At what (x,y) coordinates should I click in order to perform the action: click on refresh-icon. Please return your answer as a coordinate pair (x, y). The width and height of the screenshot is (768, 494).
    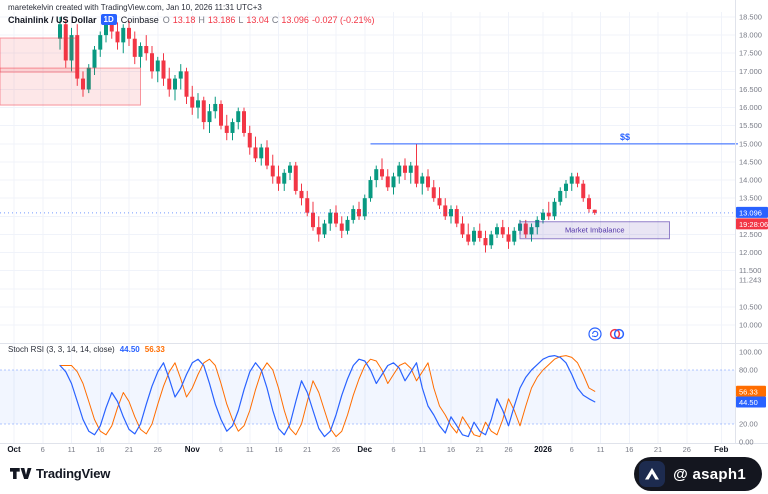
    Looking at the image, I should click on (595, 334).